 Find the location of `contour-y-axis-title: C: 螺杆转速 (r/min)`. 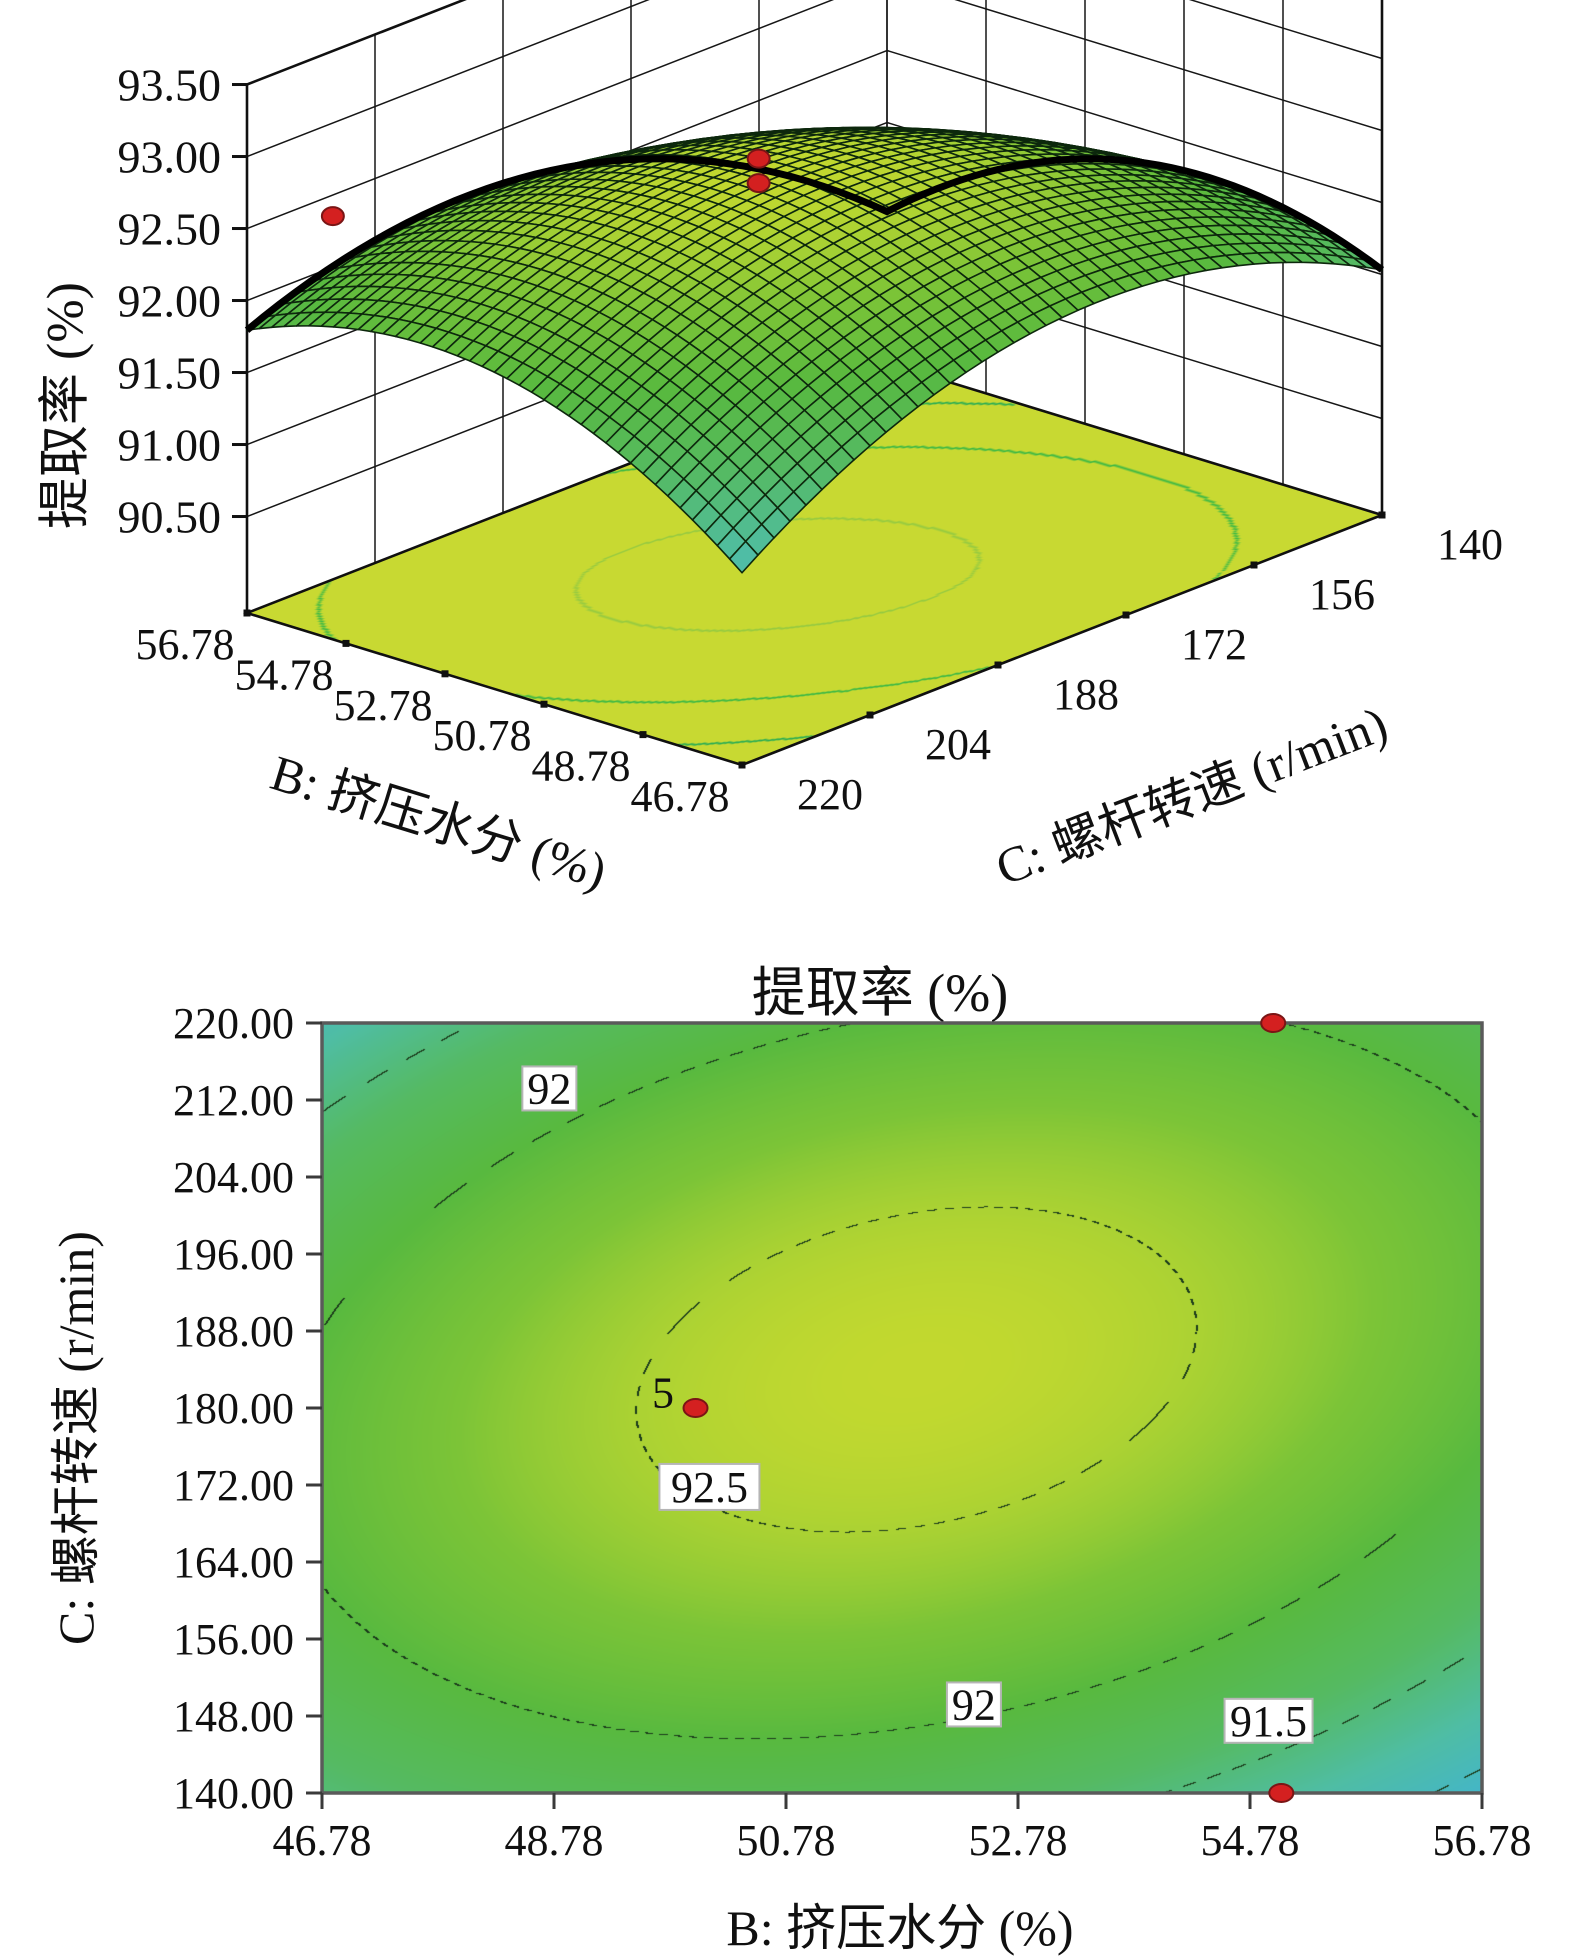

contour-y-axis-title: C: 螺杆转速 (r/min) is located at coordinates (72, 1438).